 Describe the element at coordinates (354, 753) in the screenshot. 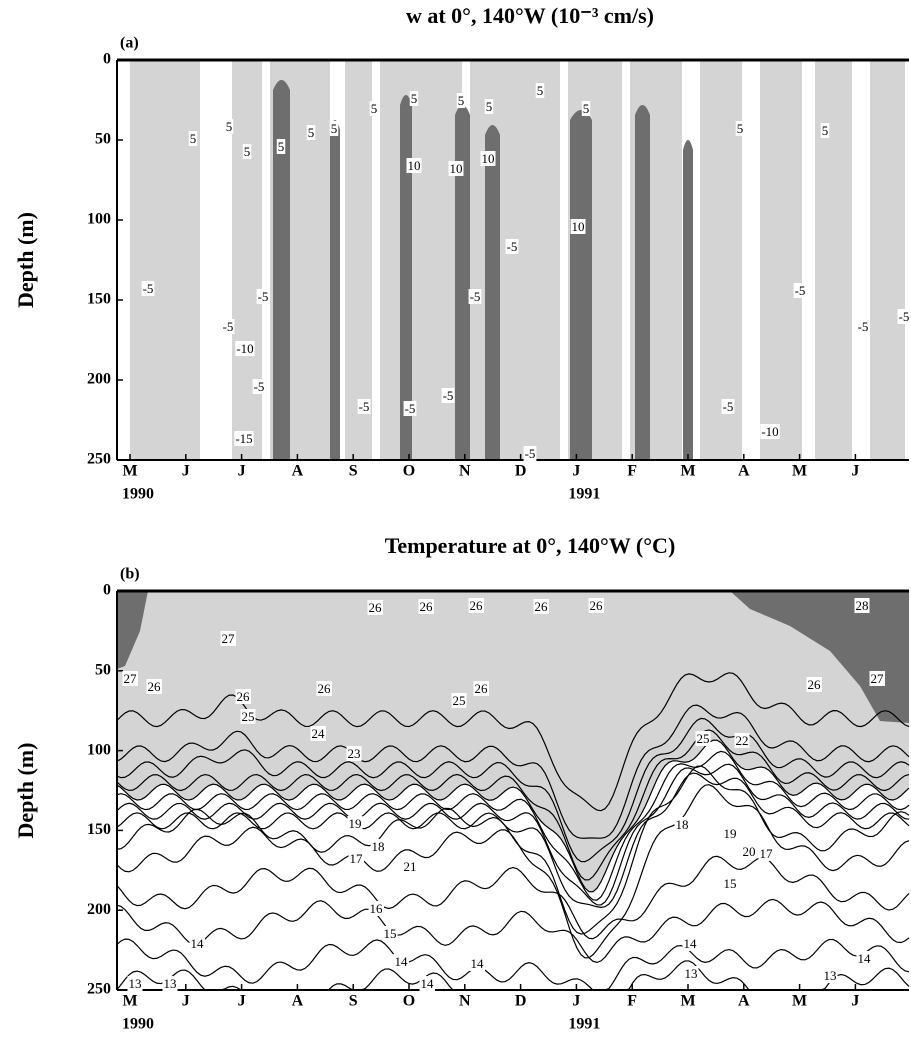

I see `contour-label: 23` at that location.